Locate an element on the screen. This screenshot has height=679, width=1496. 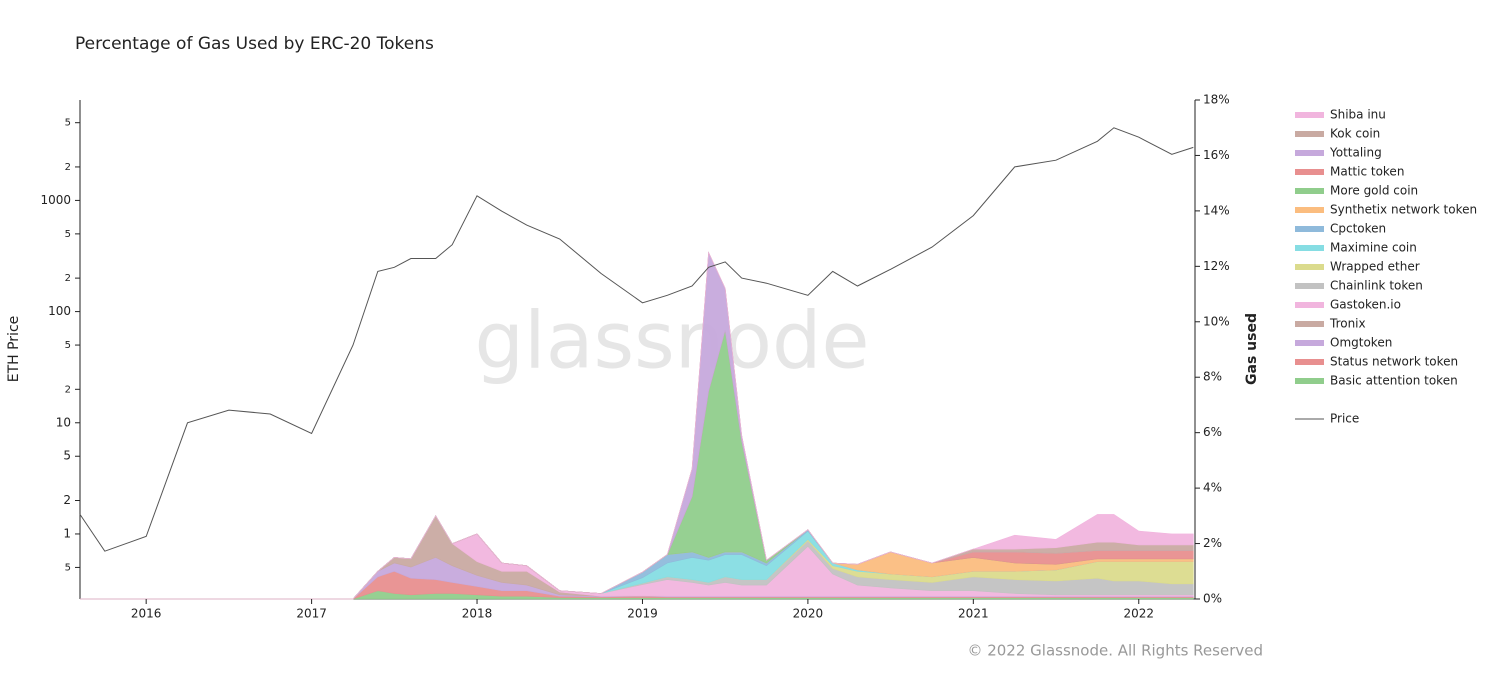
legend-label: Mattic token is located at coordinates (1367, 172).